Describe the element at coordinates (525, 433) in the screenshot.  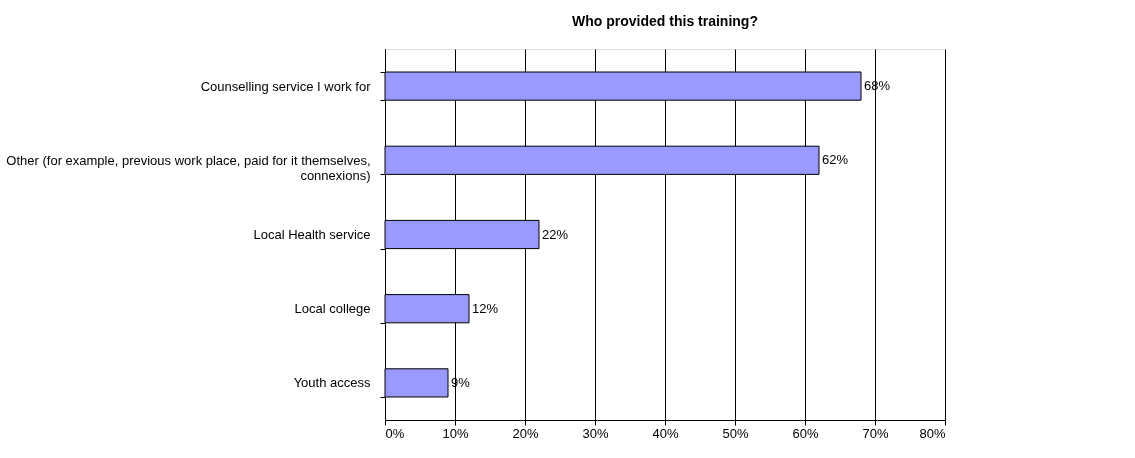
I see `x-tick-label: 20%` at that location.